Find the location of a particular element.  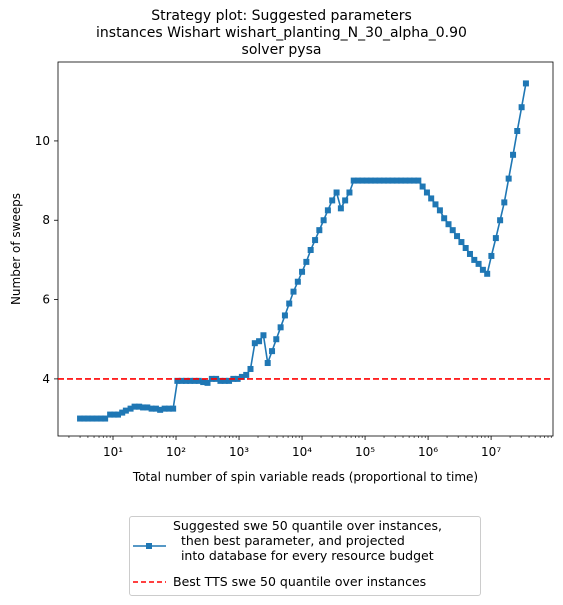

y-tick-label: 10 is located at coordinates (42, 141).